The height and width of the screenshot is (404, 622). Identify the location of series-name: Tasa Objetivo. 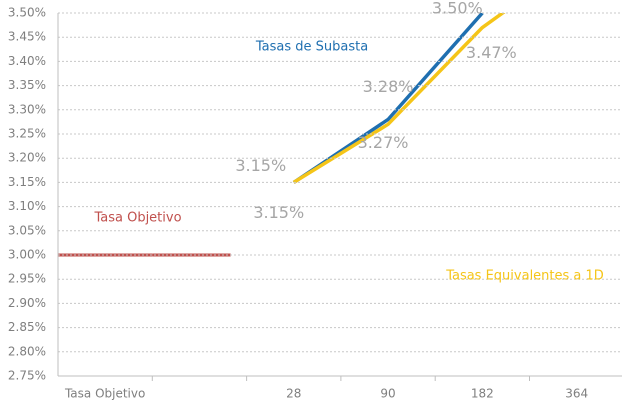
(137, 218).